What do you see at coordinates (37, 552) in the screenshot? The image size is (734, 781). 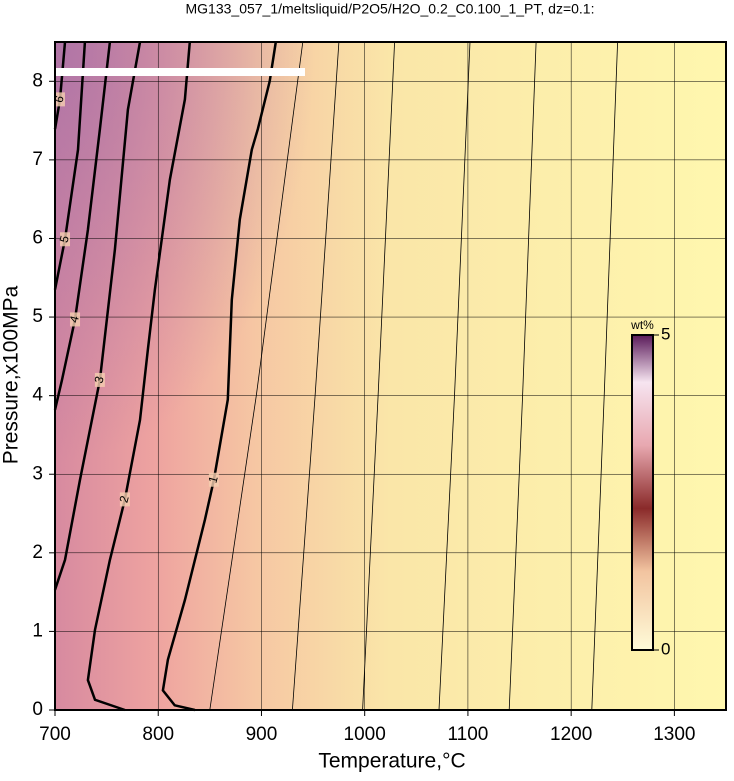 I see `y-tick-label: 2` at bounding box center [37, 552].